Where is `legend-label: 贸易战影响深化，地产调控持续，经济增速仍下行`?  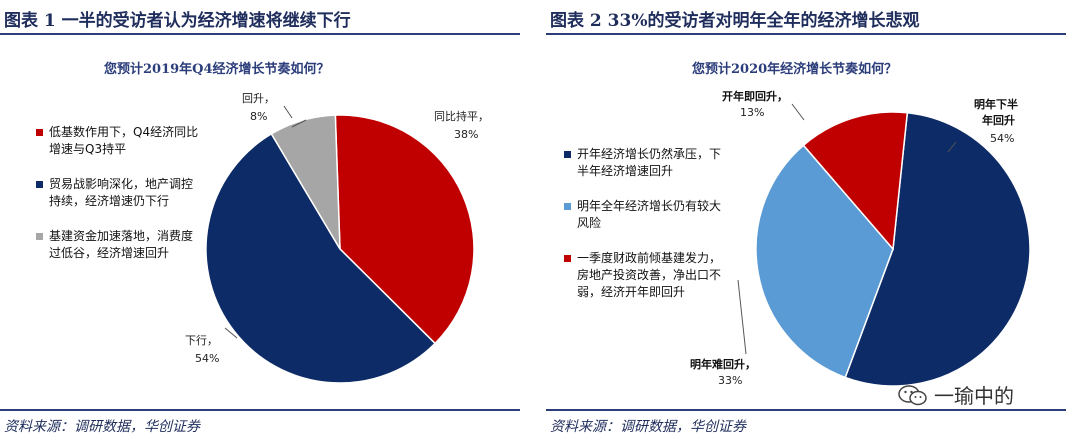 legend-label: 贸易战影响深化，地产调控持续，经济增速仍下行 is located at coordinates (121, 192).